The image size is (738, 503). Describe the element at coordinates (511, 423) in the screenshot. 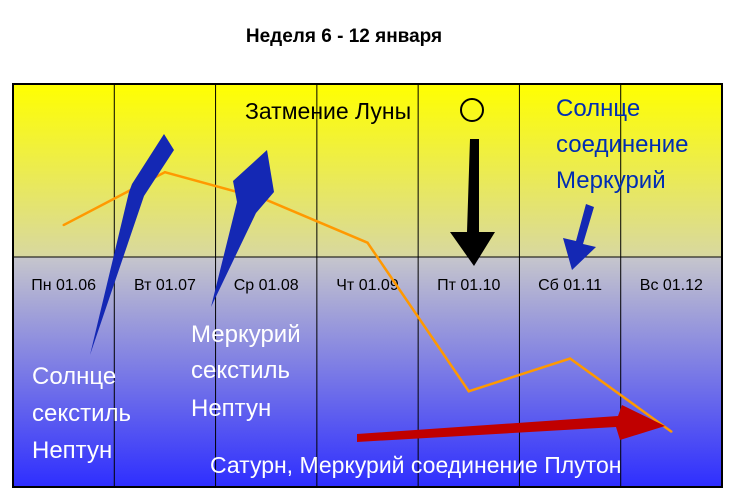

I see `pluto-arrow-icon` at that location.